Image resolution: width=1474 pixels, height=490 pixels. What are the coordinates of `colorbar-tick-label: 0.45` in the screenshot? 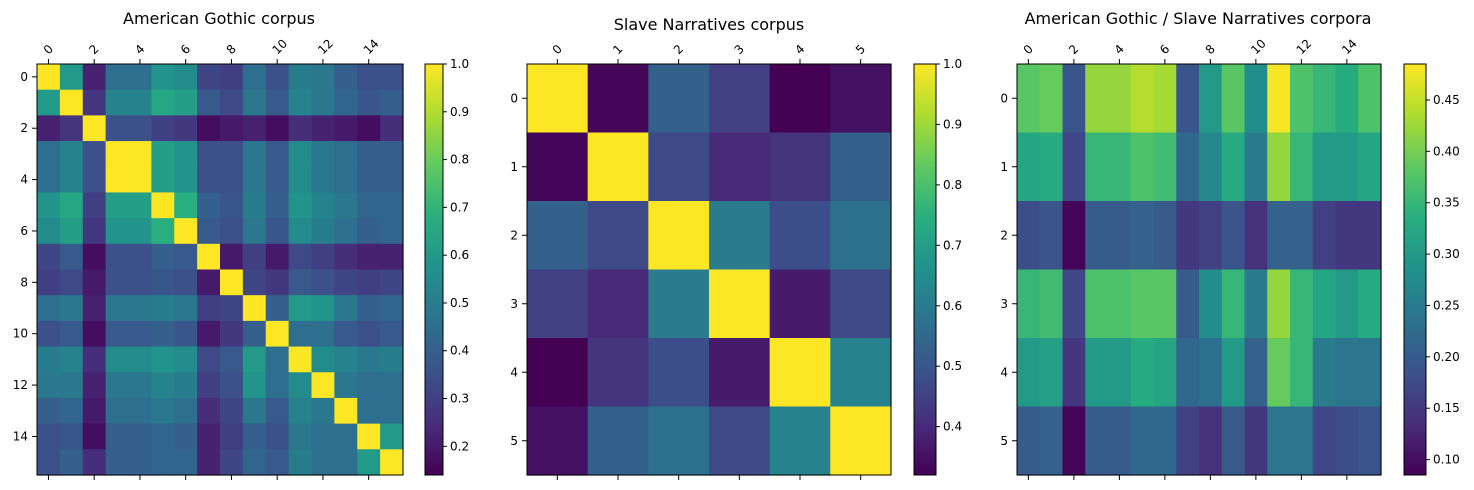 It's located at (1446, 100).